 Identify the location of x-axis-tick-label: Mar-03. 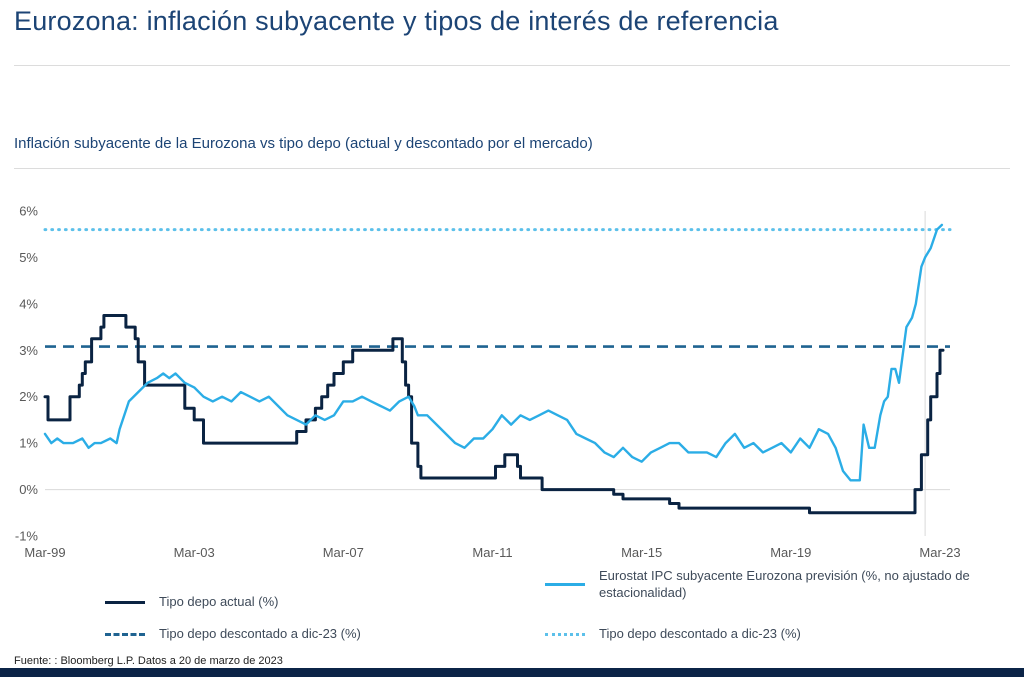
(194, 552).